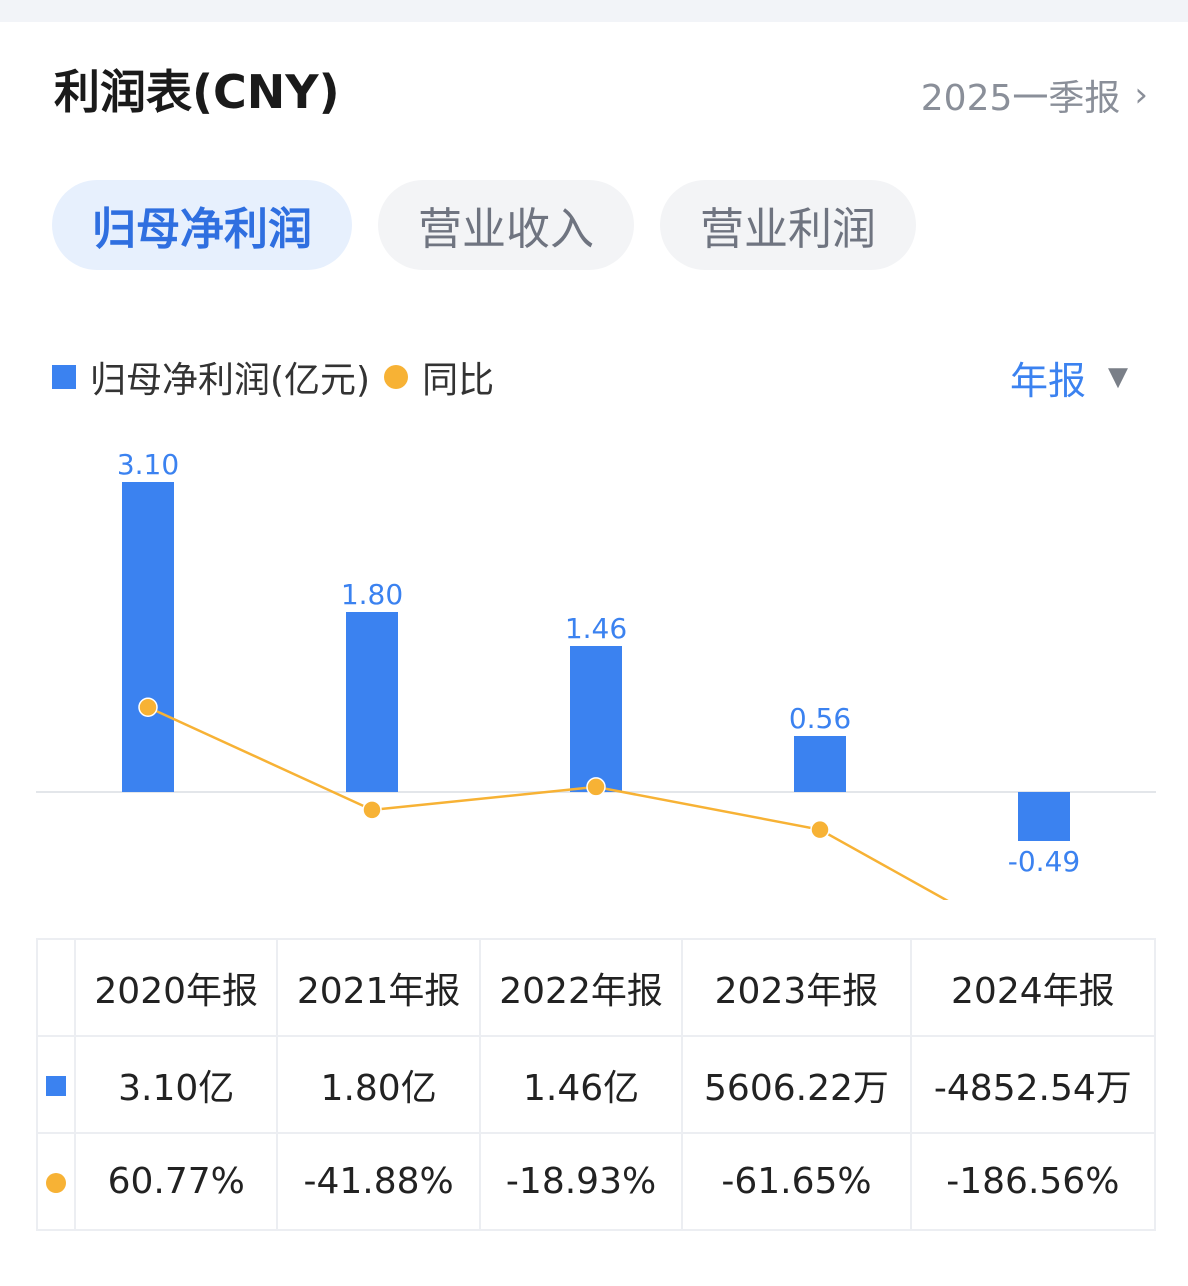 The height and width of the screenshot is (1286, 1188). Describe the element at coordinates (378, 1181) in the screenshot. I see `yoy-cell: -41.88%` at that location.